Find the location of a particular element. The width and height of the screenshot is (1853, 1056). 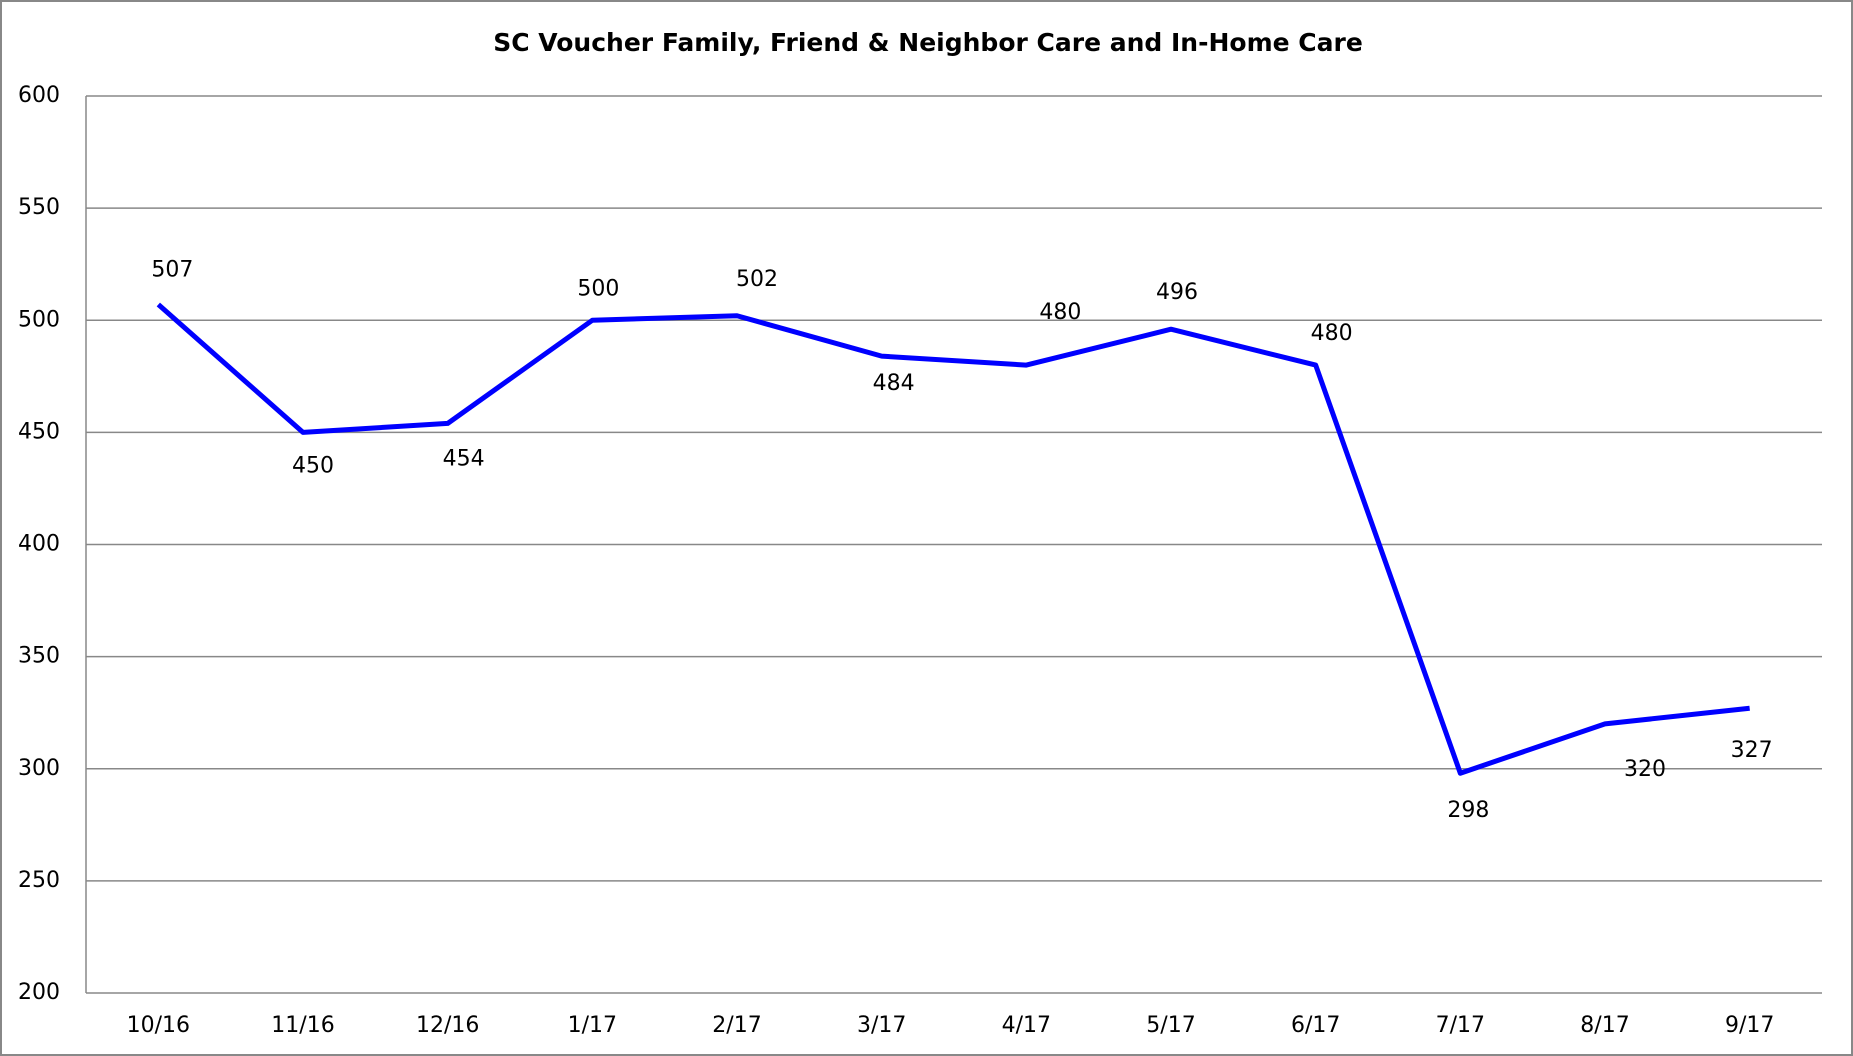

x-tick-label: 4/17 is located at coordinates (1026, 1025).